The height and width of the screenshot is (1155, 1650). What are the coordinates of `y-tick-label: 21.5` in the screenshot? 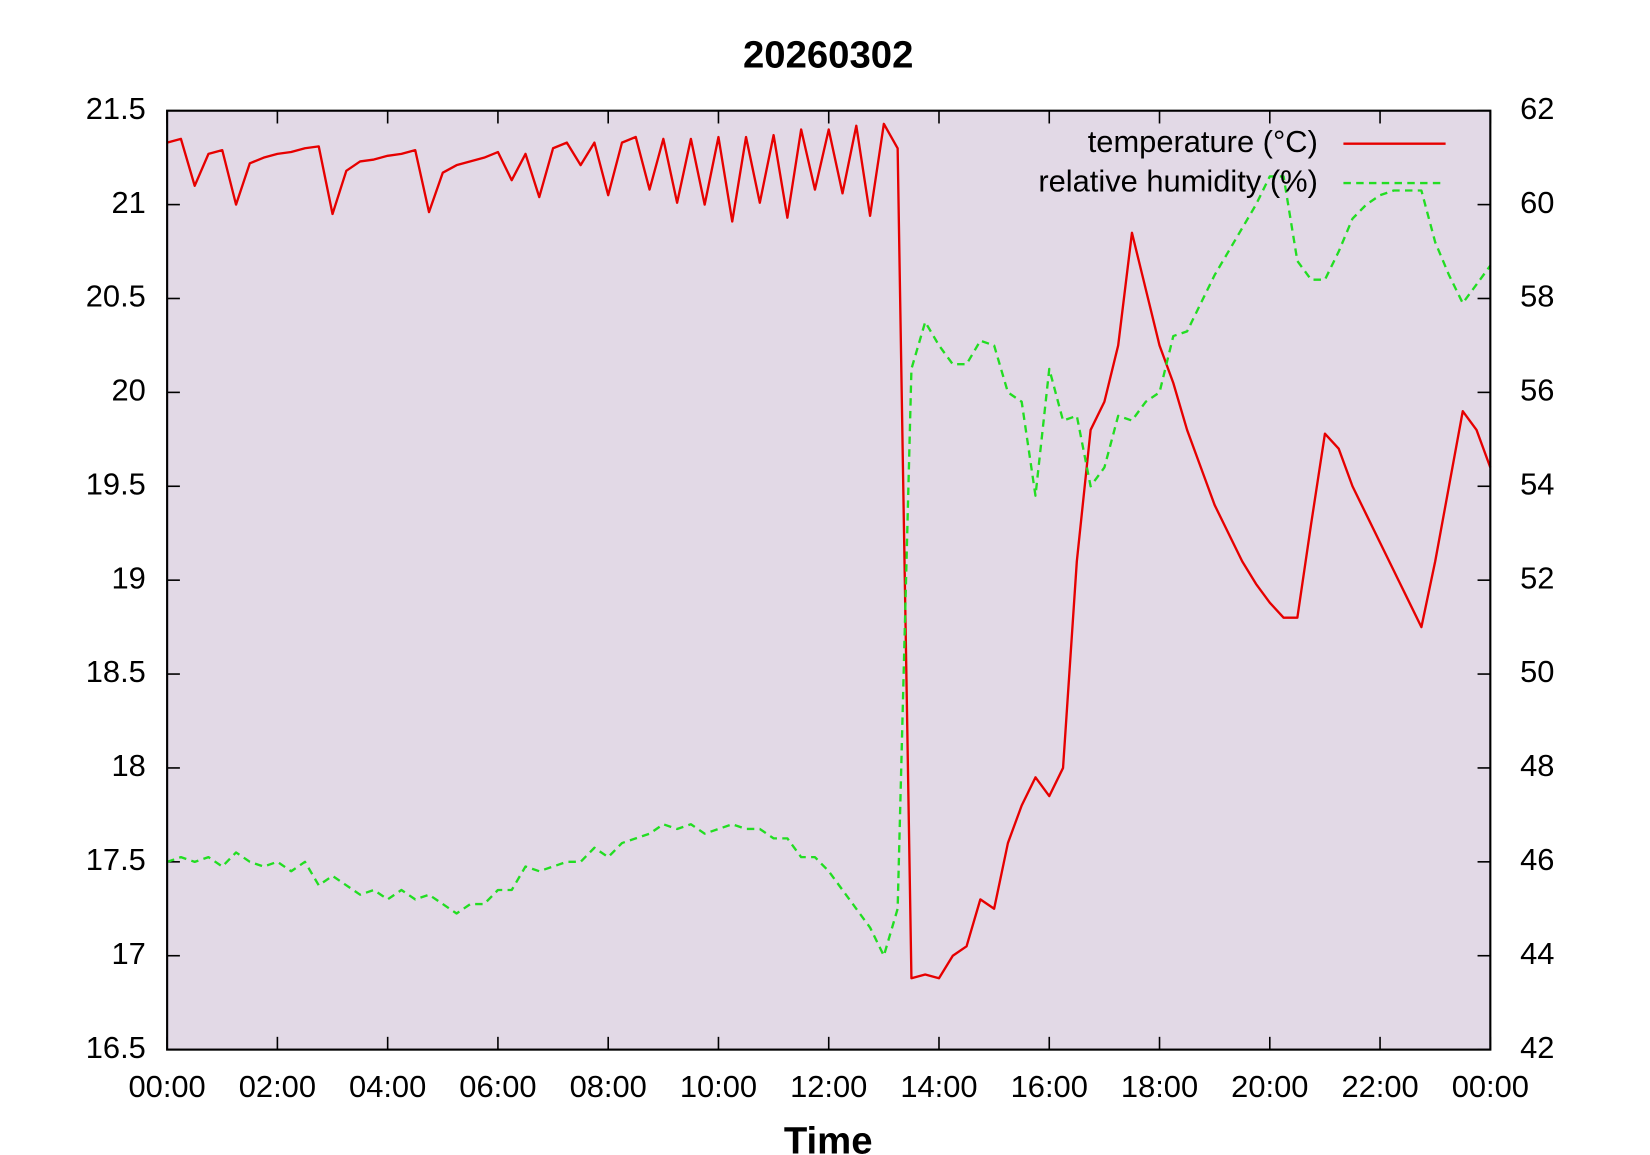 It's located at (116, 108).